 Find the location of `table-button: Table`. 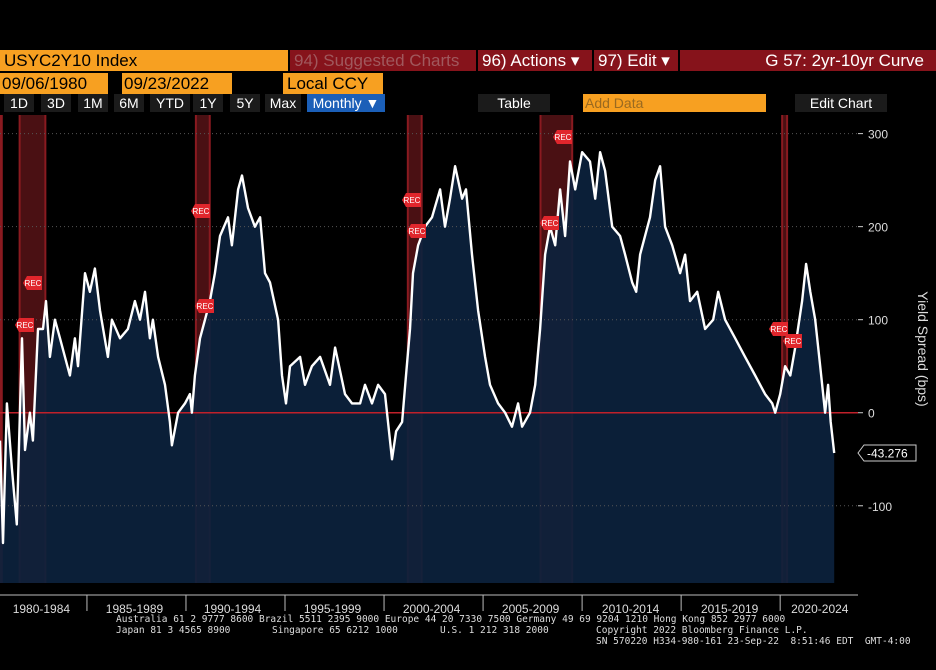

table-button: Table is located at coordinates (514, 103).